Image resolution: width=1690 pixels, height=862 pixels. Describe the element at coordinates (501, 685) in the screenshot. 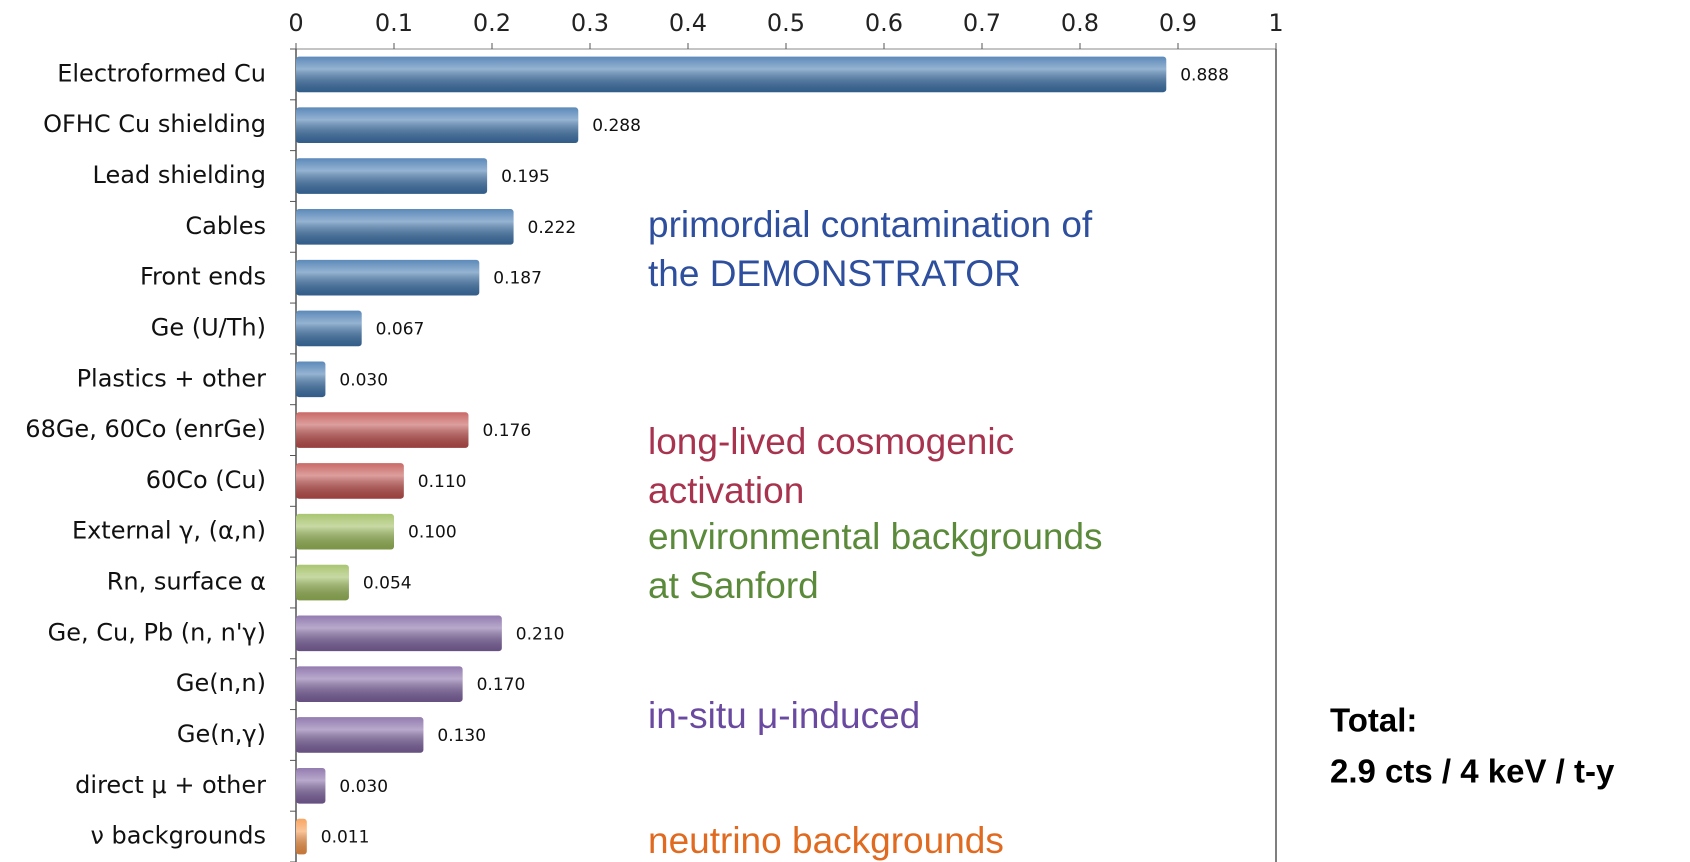

I see `value-label: 0.170` at that location.